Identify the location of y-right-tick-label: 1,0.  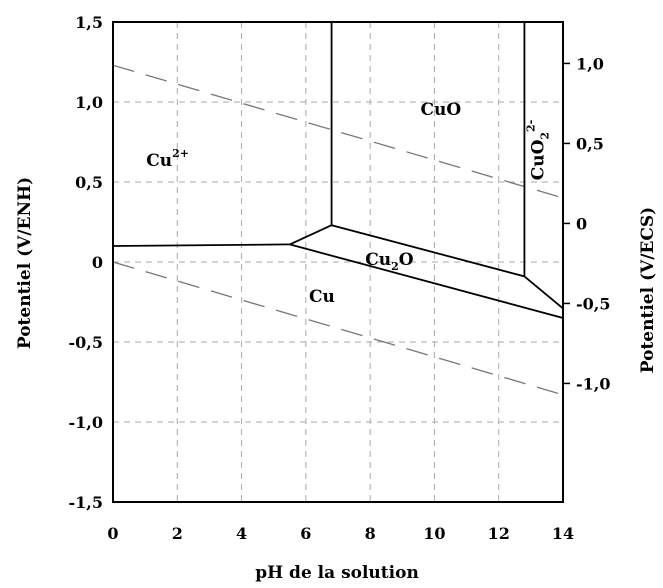
(590, 63).